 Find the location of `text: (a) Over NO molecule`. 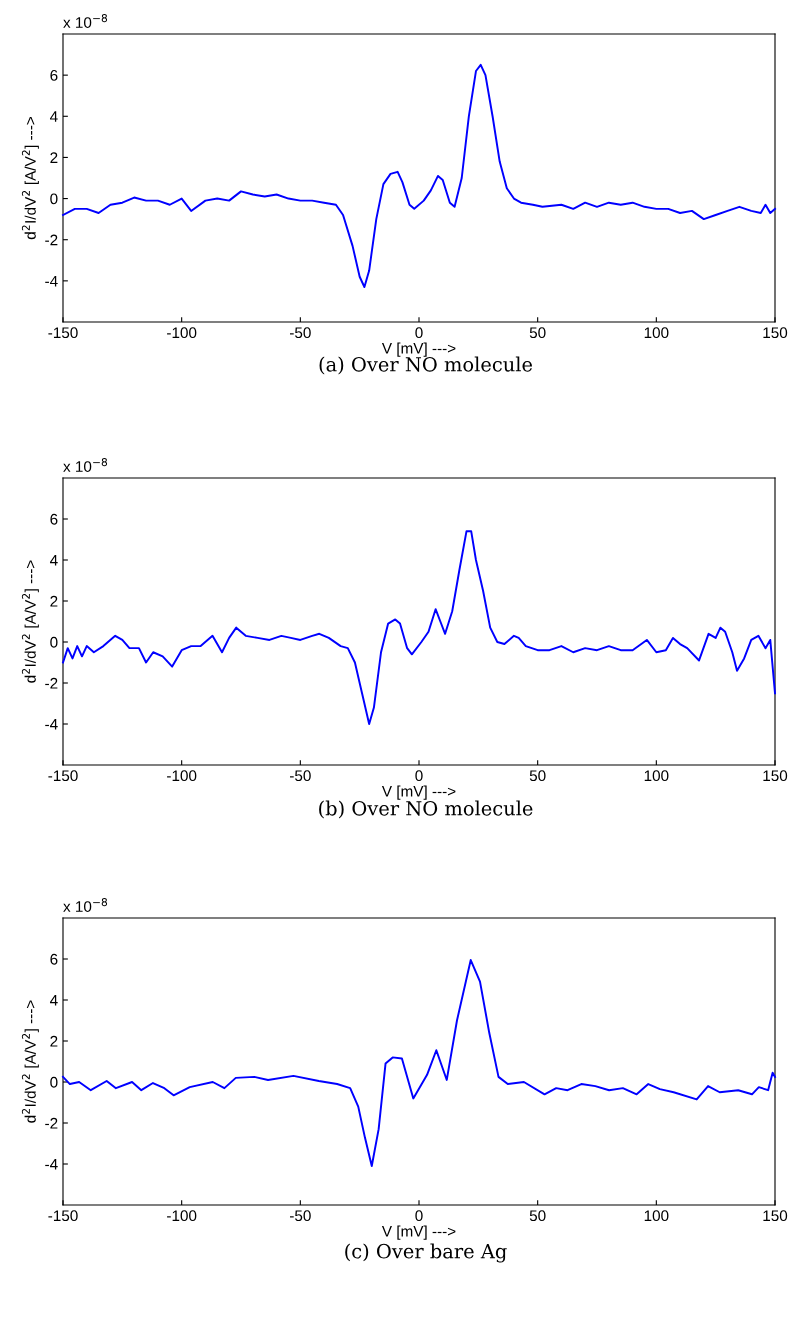

text: (a) Over NO molecule is located at coordinates (426, 365).